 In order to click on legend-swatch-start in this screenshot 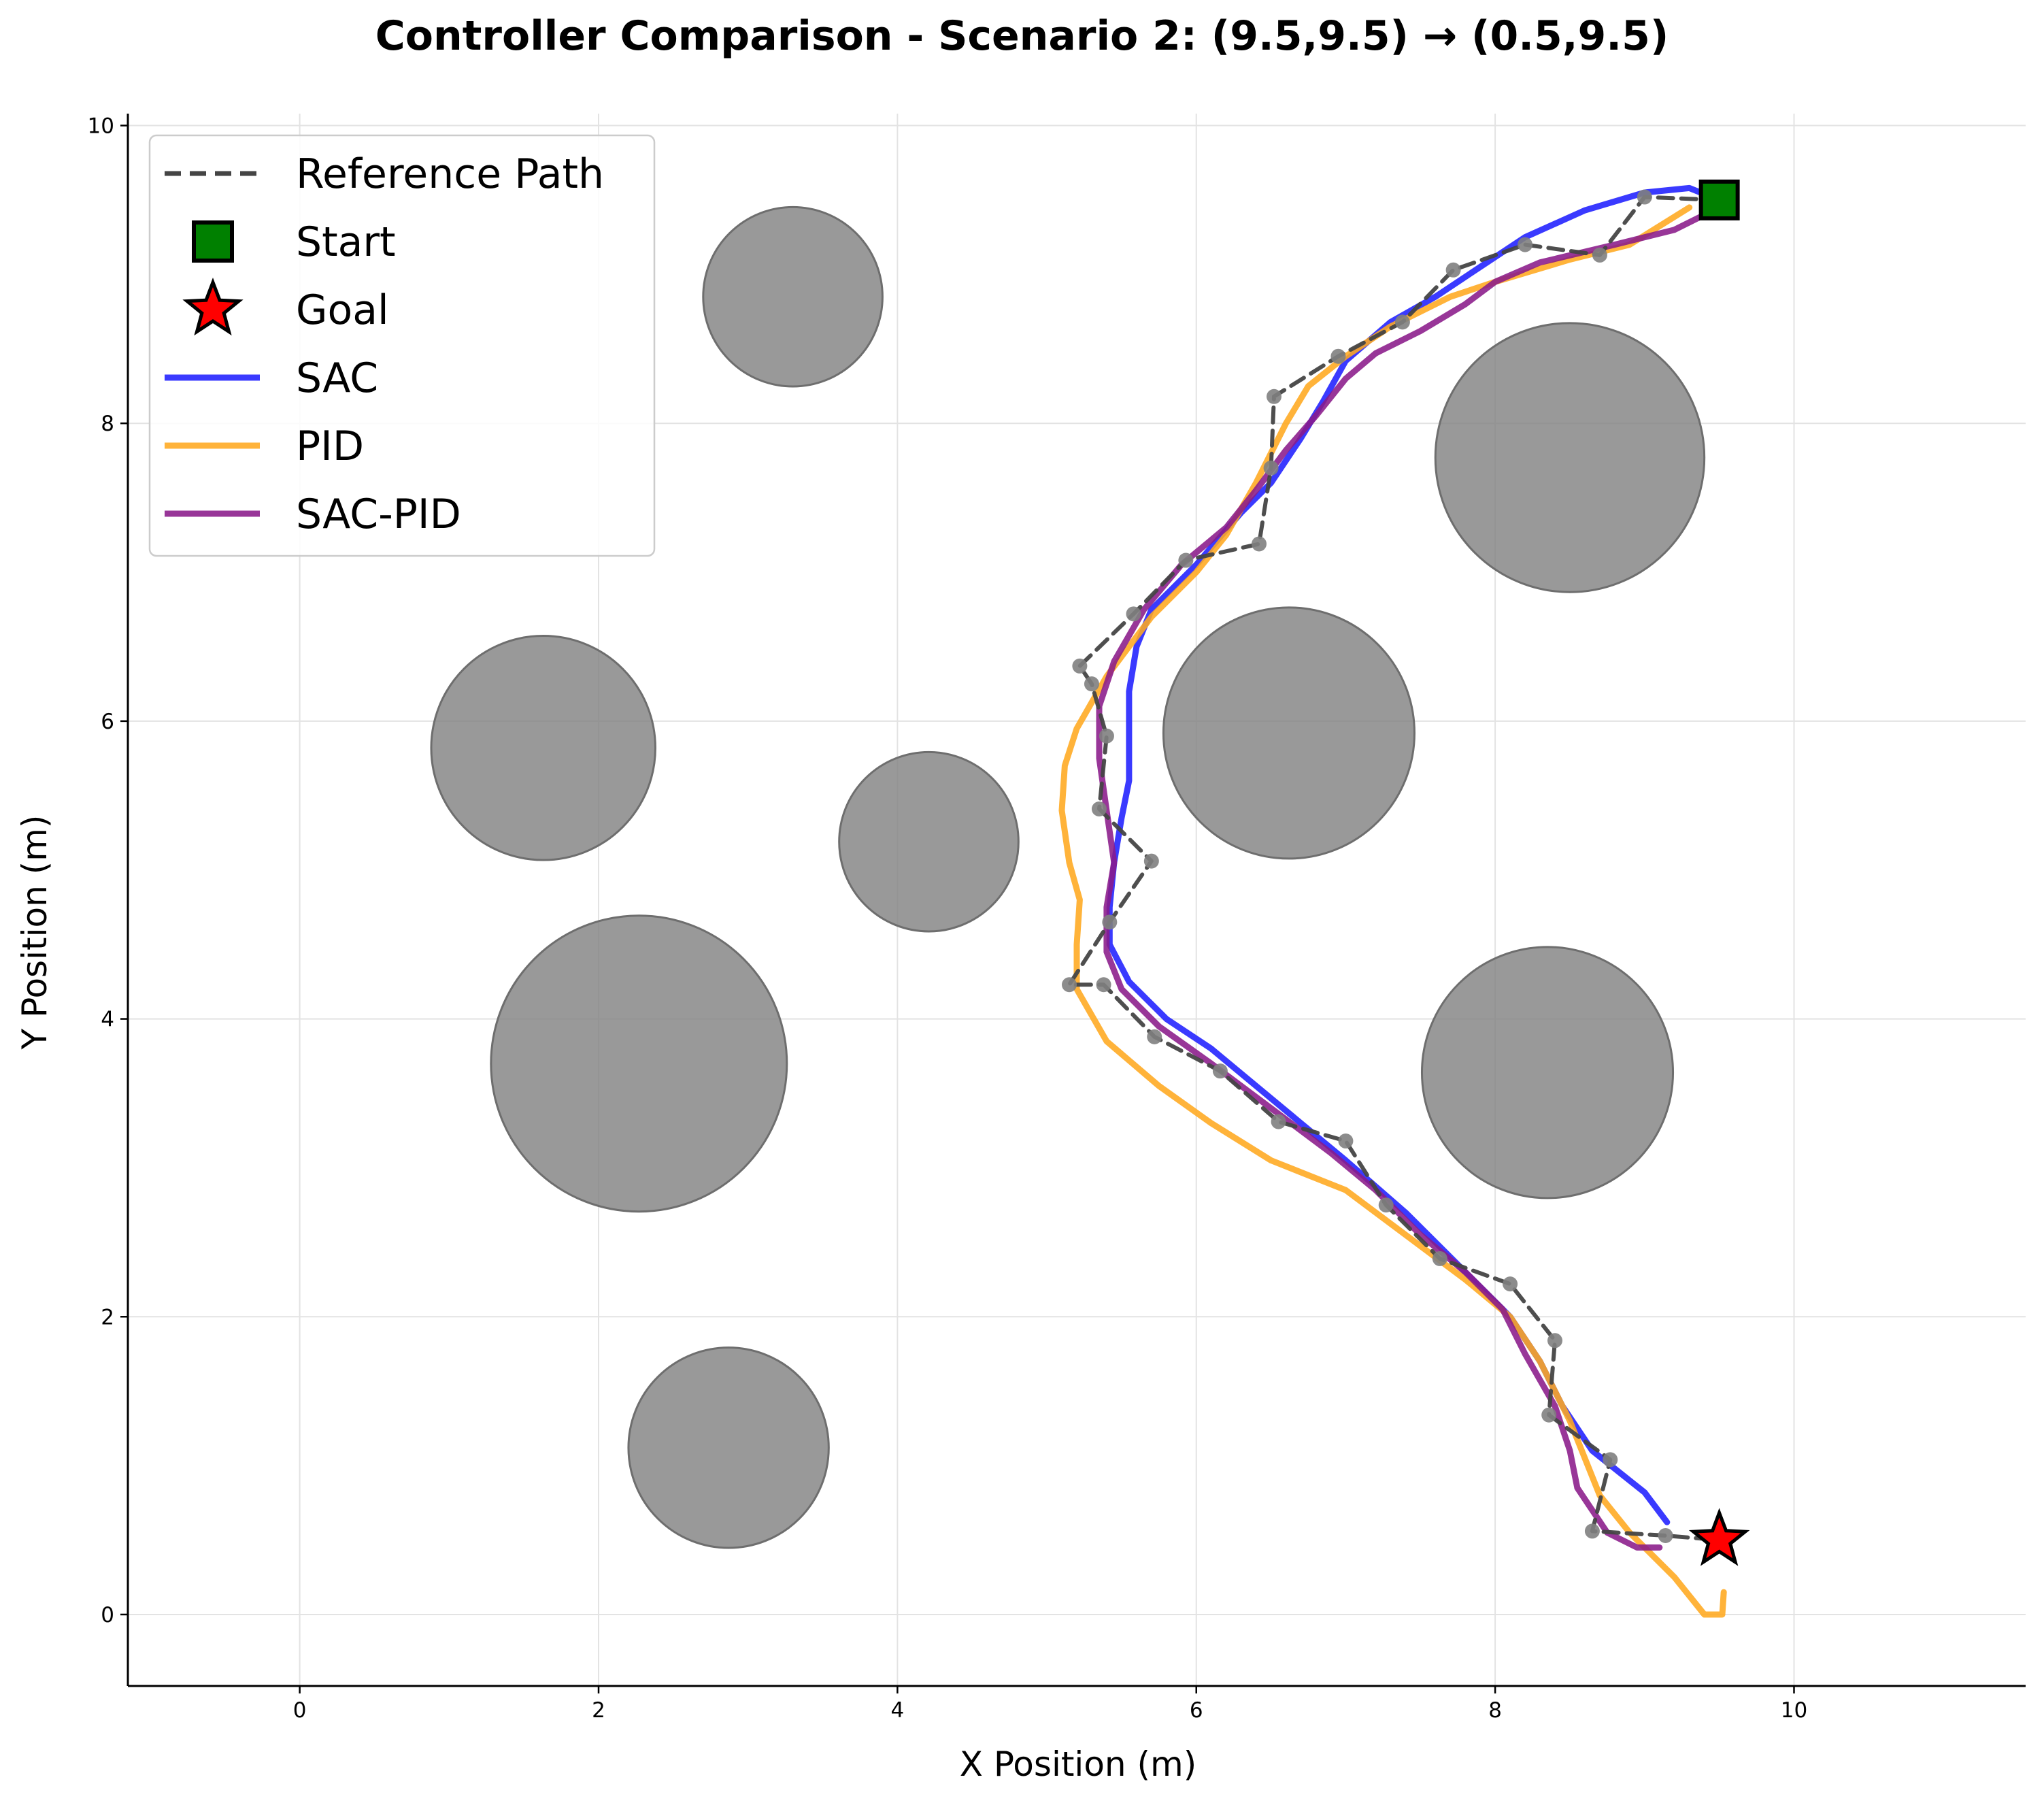, I will do `click(213, 241)`.